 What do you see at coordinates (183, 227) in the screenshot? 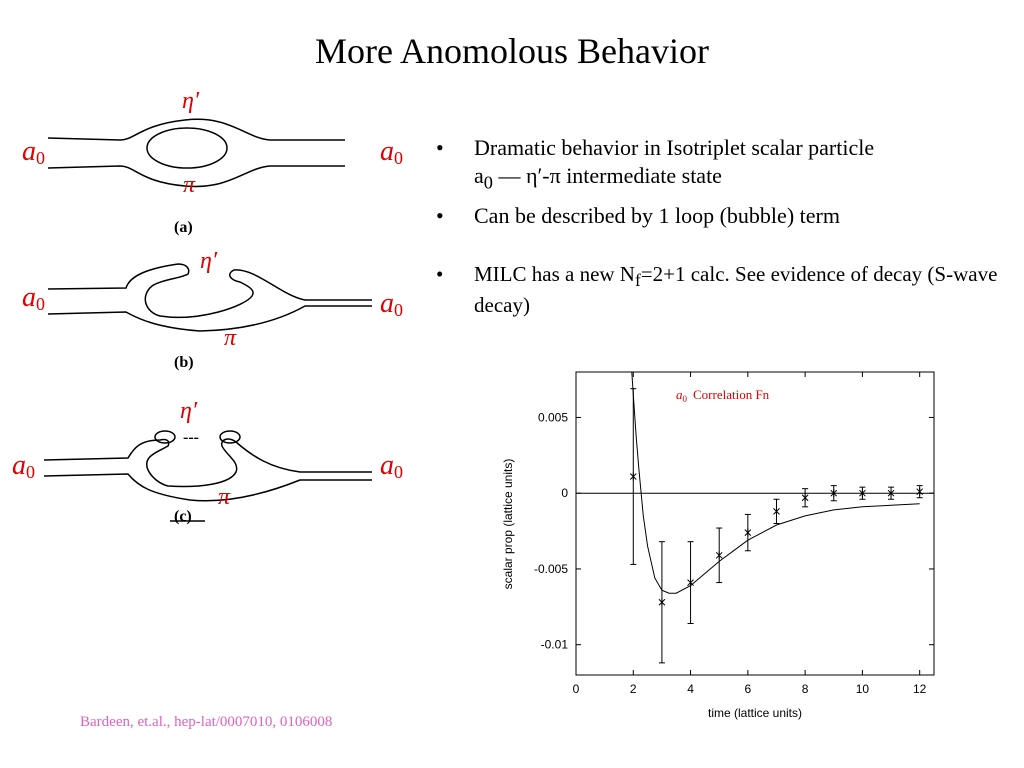
I see `caption-a: (a)` at bounding box center [183, 227].